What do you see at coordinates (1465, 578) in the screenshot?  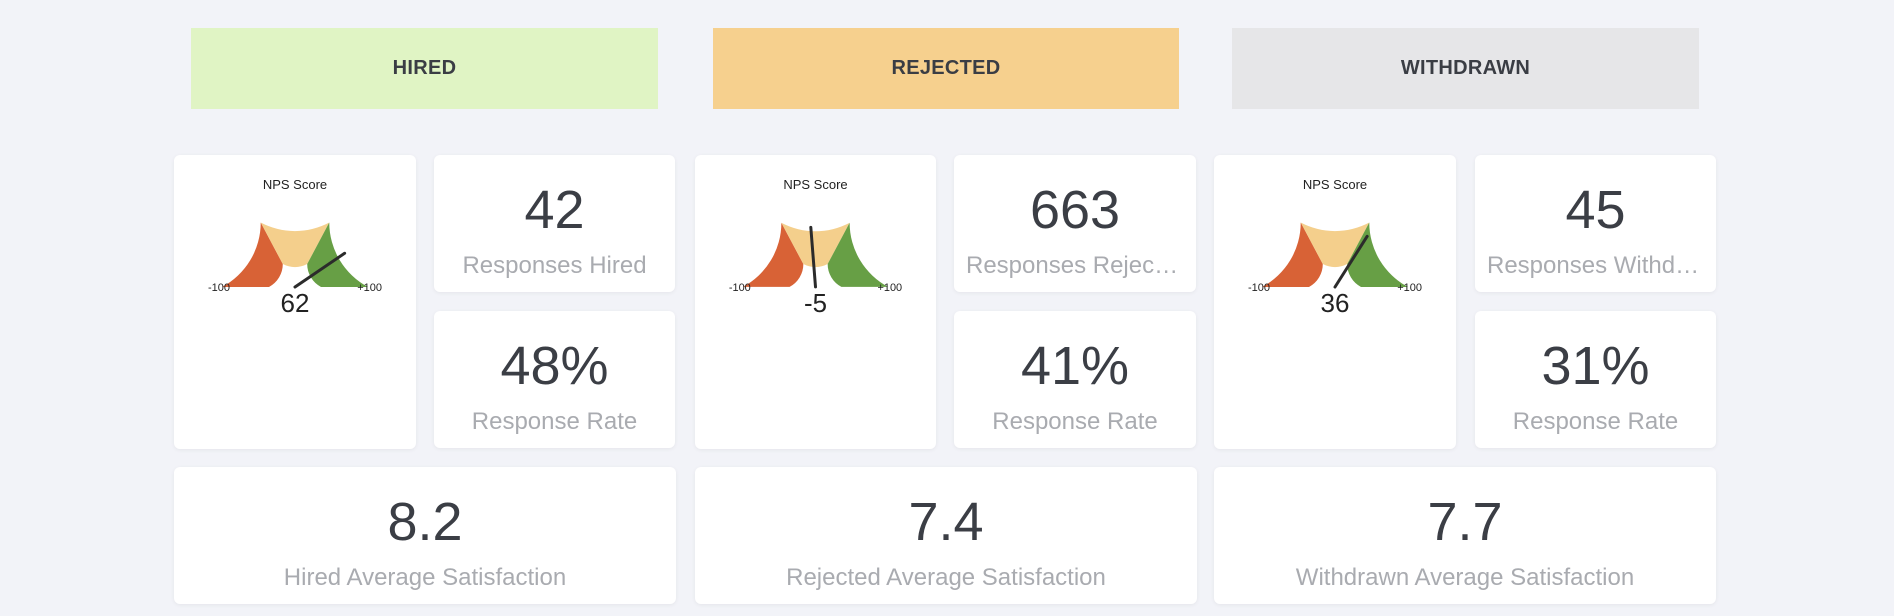 I see `satisfaction-label: Withdrawn Average Satisfaction` at bounding box center [1465, 578].